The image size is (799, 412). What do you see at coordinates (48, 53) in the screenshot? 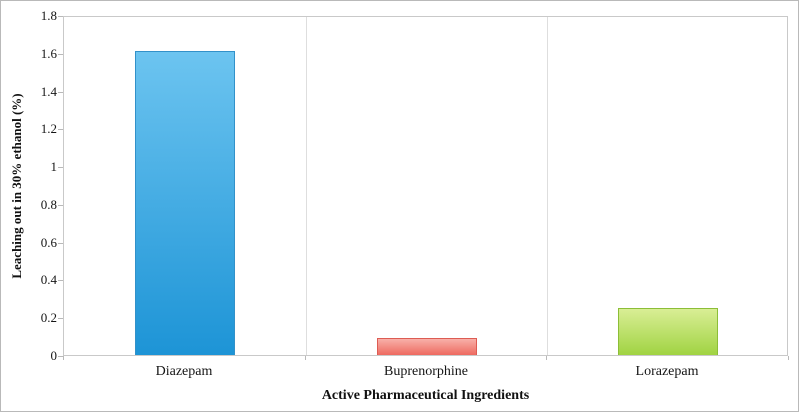
I see `y-tick-label: 1.6` at bounding box center [48, 53].